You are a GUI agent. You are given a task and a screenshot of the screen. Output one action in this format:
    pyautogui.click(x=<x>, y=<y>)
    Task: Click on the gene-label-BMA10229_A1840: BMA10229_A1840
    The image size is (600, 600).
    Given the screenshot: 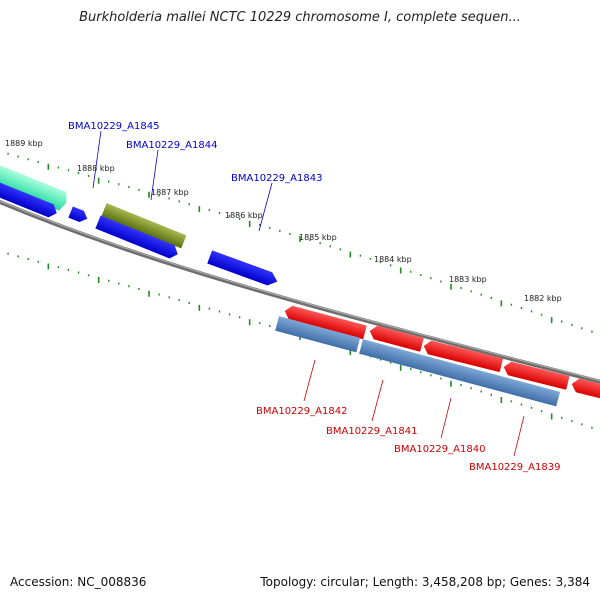 What is the action you would take?
    pyautogui.click(x=439, y=449)
    